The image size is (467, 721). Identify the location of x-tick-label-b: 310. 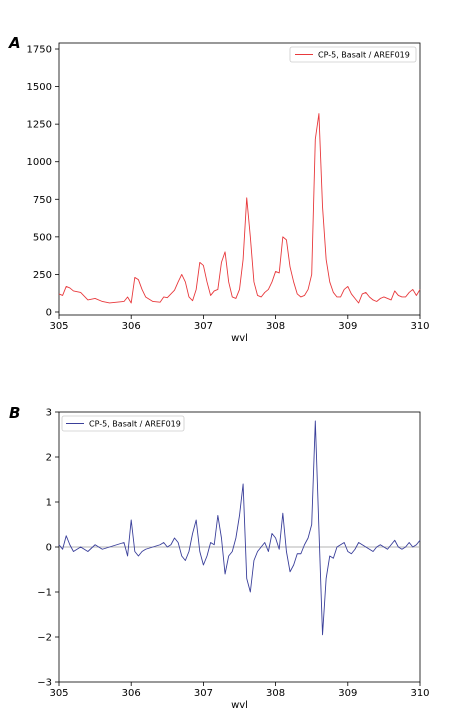
(419, 693).